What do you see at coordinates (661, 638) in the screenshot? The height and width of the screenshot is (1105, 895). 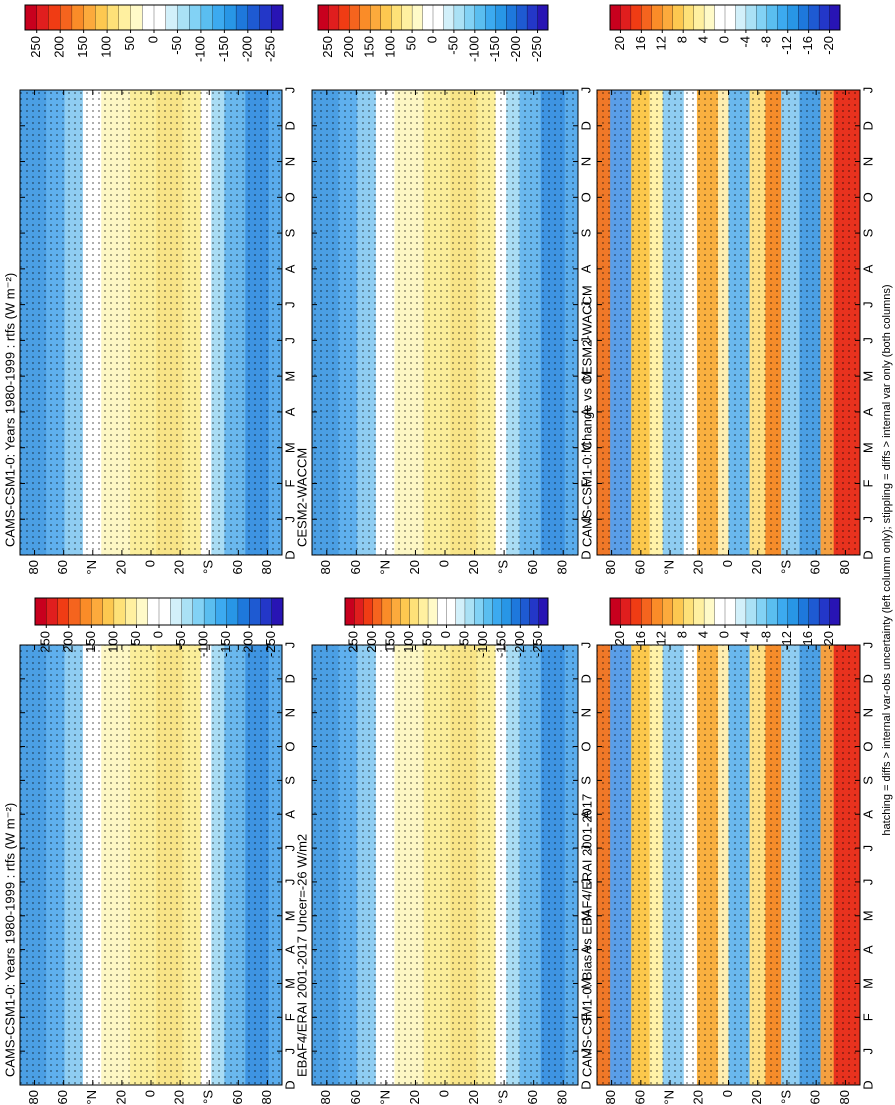 I see `colorbar-label: 12` at bounding box center [661, 638].